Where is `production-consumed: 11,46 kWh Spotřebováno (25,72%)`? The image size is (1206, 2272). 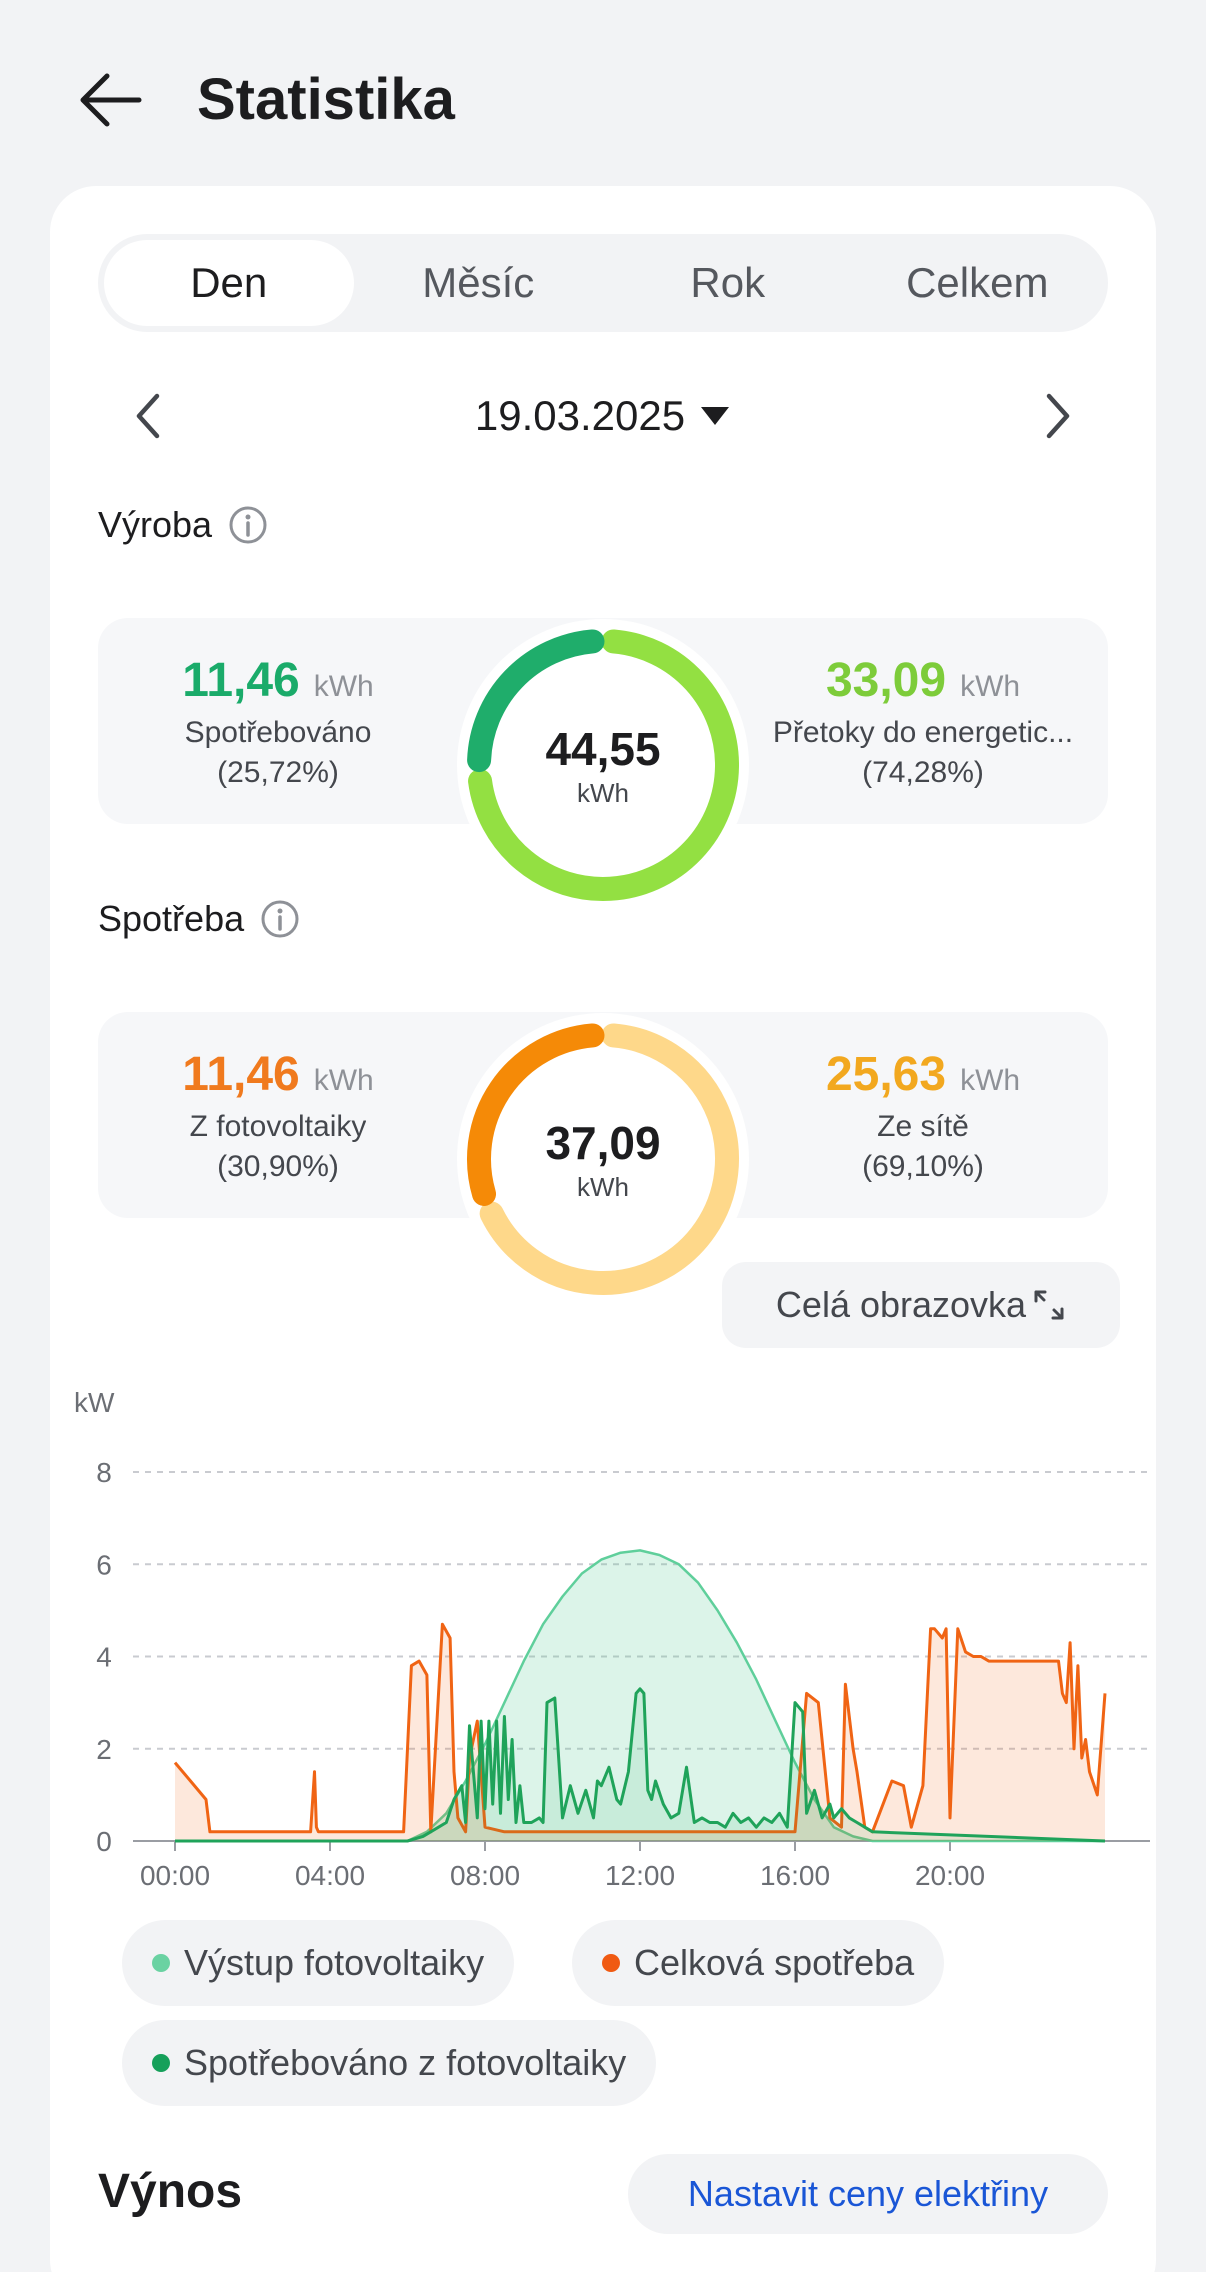 production-consumed: 11,46 kWh Spotřebováno (25,72%) is located at coordinates (278, 721).